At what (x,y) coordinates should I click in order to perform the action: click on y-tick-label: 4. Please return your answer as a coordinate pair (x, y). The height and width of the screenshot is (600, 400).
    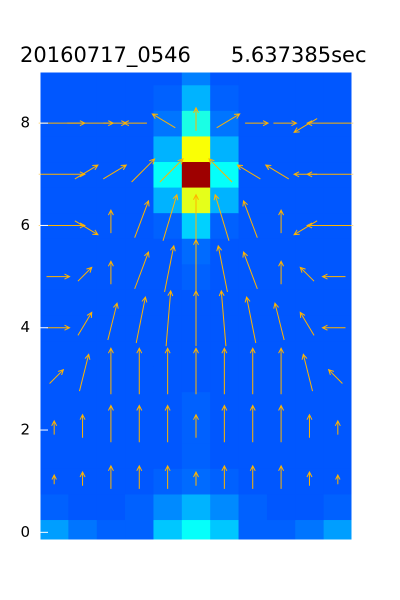
    Looking at the image, I should click on (25, 327).